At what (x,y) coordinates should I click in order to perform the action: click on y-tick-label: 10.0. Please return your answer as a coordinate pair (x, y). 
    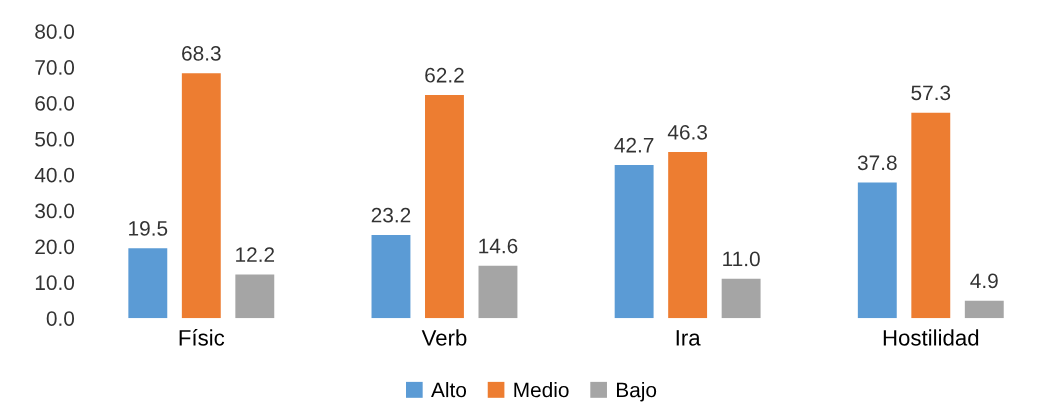
    Looking at the image, I should click on (55, 283).